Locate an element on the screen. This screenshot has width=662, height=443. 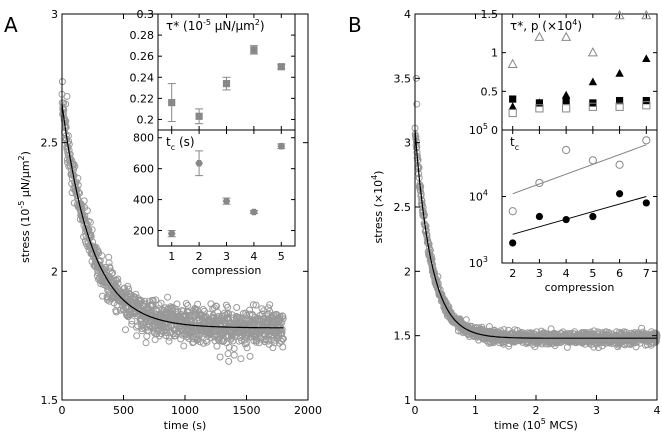
y-tick-label: 4 is located at coordinates (407, 14).